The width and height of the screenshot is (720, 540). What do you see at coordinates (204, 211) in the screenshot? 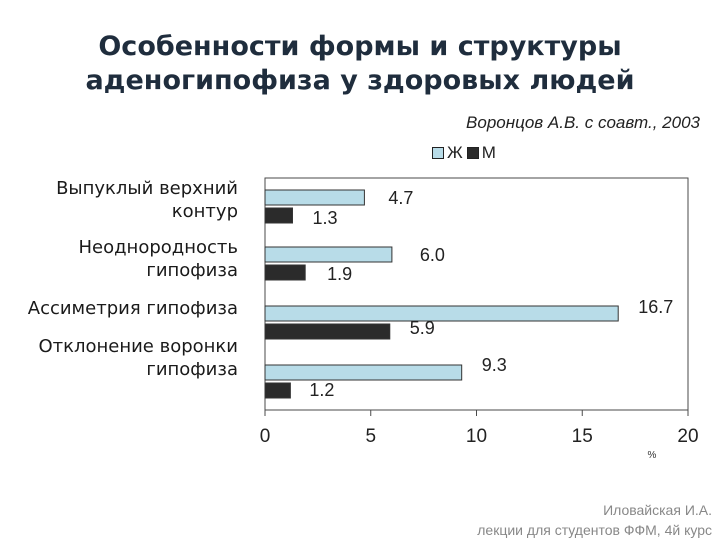
I see `category-label-1-line-2: контур` at bounding box center [204, 211].